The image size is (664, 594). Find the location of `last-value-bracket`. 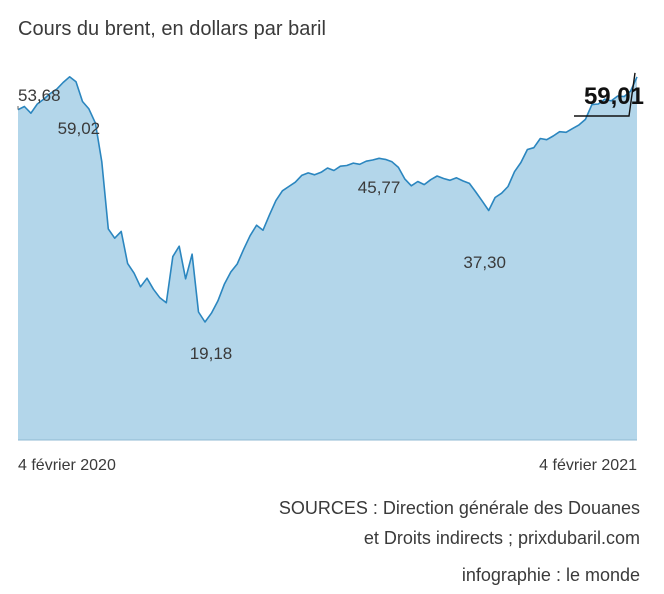

last-value-bracket is located at coordinates (605, 94).